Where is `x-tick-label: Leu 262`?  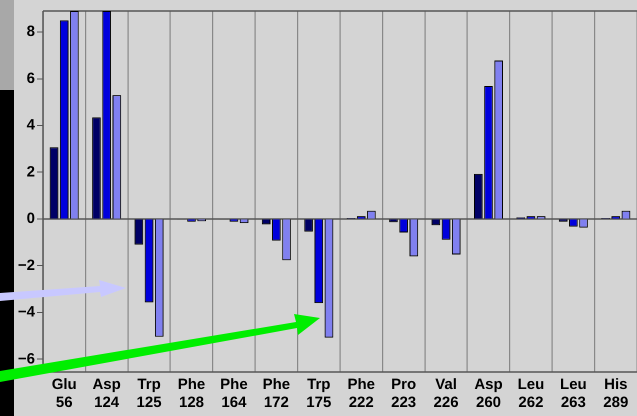 x-tick-label: Leu 262 is located at coordinates (531, 394).